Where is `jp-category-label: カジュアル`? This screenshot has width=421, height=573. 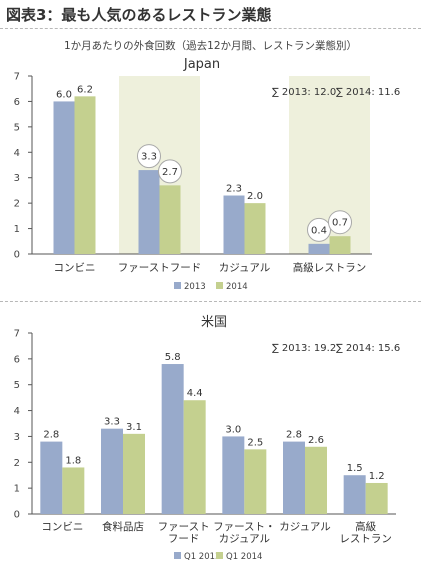
jp-category-label: カジュアル is located at coordinates (244, 268).